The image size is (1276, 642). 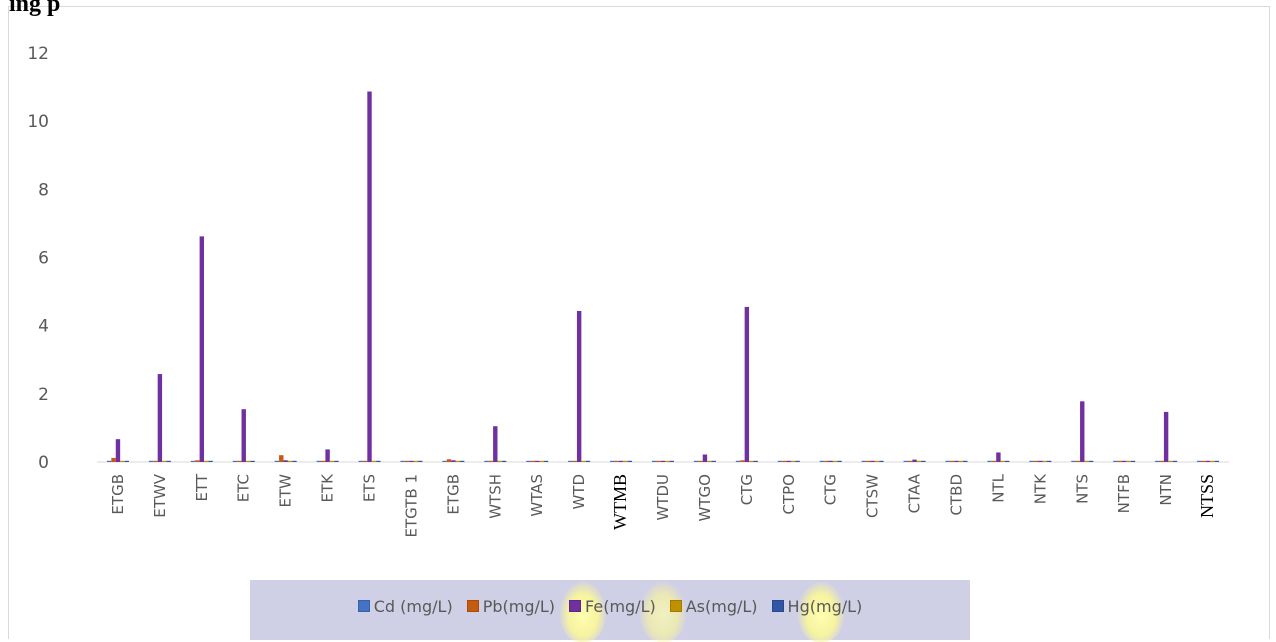 What do you see at coordinates (998, 487) in the screenshot?
I see `x-tick-label: NTL` at bounding box center [998, 487].